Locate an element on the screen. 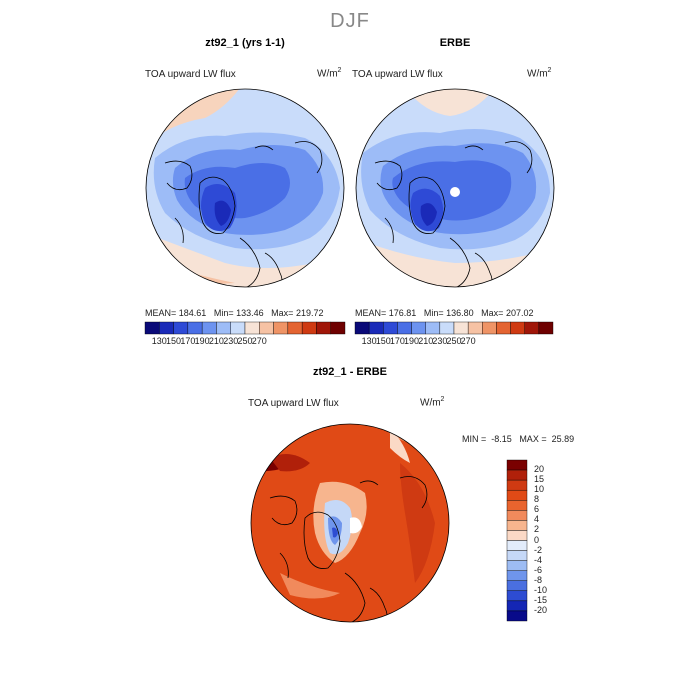 The image size is (700, 700). difference-panel-title: zt92_1 - ERBE is located at coordinates (350, 372).